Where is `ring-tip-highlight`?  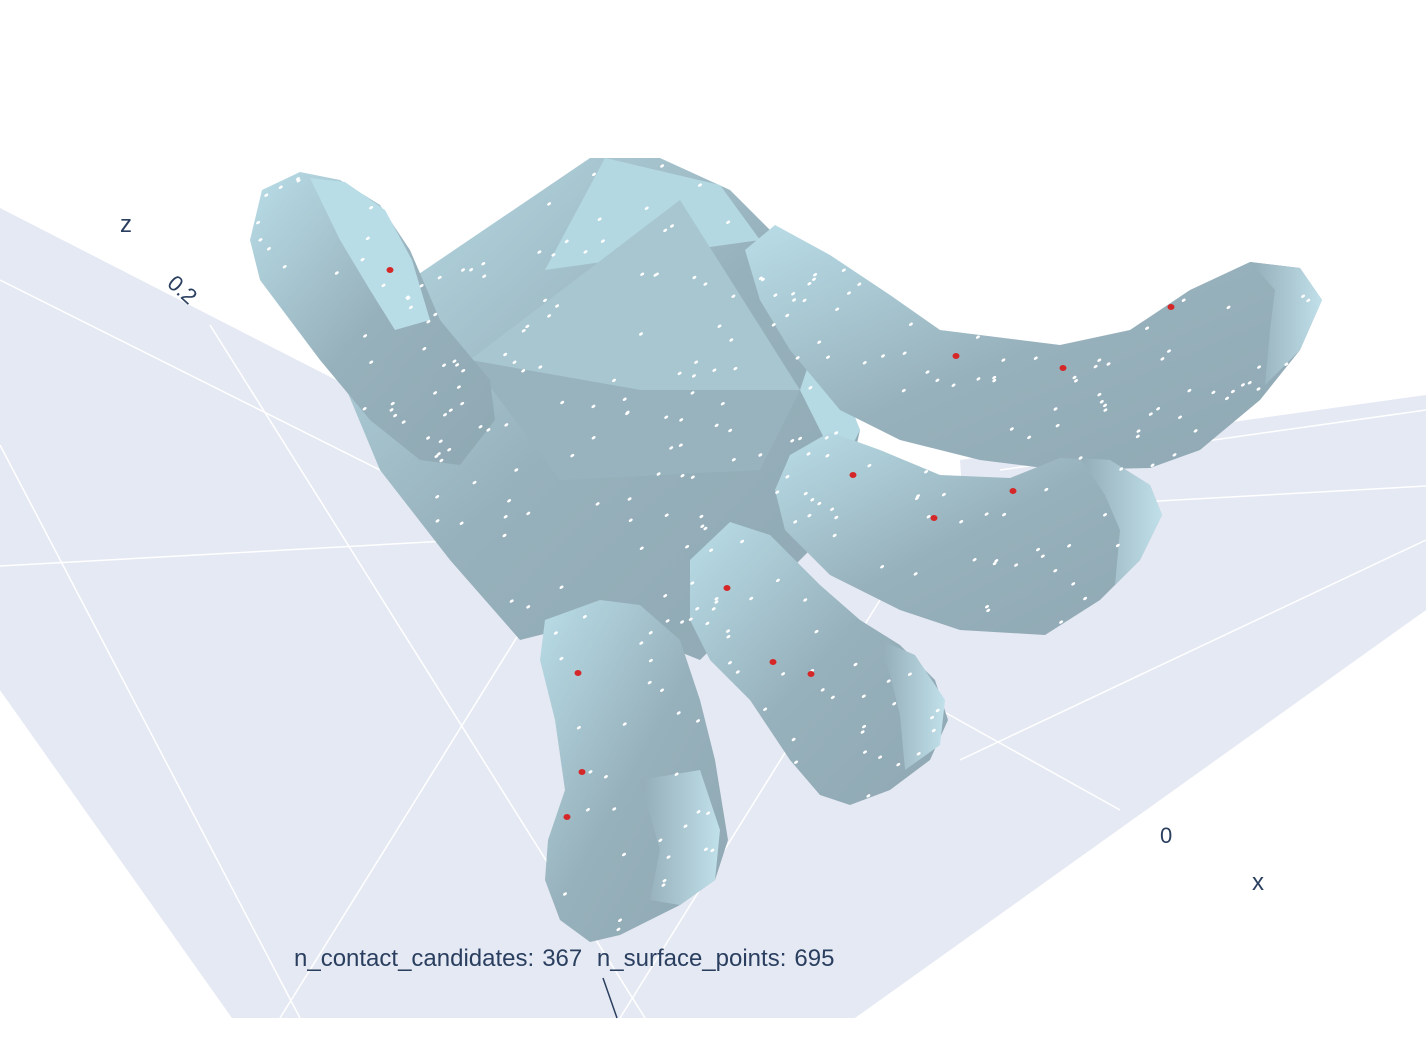
ring-tip-highlight is located at coordinates (912, 705).